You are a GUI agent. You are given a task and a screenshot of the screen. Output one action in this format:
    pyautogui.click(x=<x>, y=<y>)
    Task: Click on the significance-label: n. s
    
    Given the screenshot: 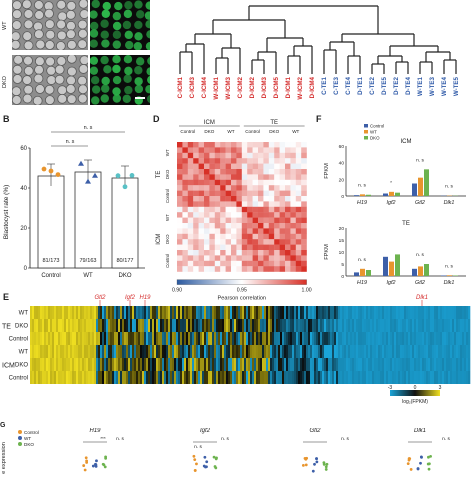 What is the action you would take?
    pyautogui.click(x=420, y=160)
    